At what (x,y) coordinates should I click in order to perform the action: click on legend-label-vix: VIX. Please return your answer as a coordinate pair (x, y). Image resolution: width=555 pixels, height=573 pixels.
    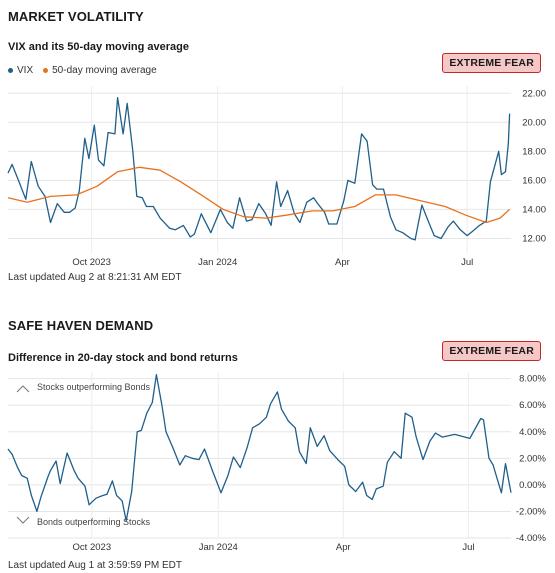
    Looking at the image, I should click on (25, 70).